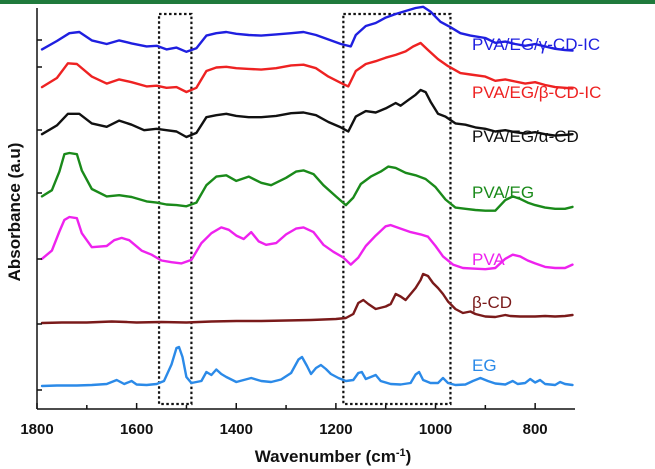 The width and height of the screenshot is (655, 469). Describe the element at coordinates (307, 113) in the screenshot. I see `series-line-pva-eg-cd` at that location.